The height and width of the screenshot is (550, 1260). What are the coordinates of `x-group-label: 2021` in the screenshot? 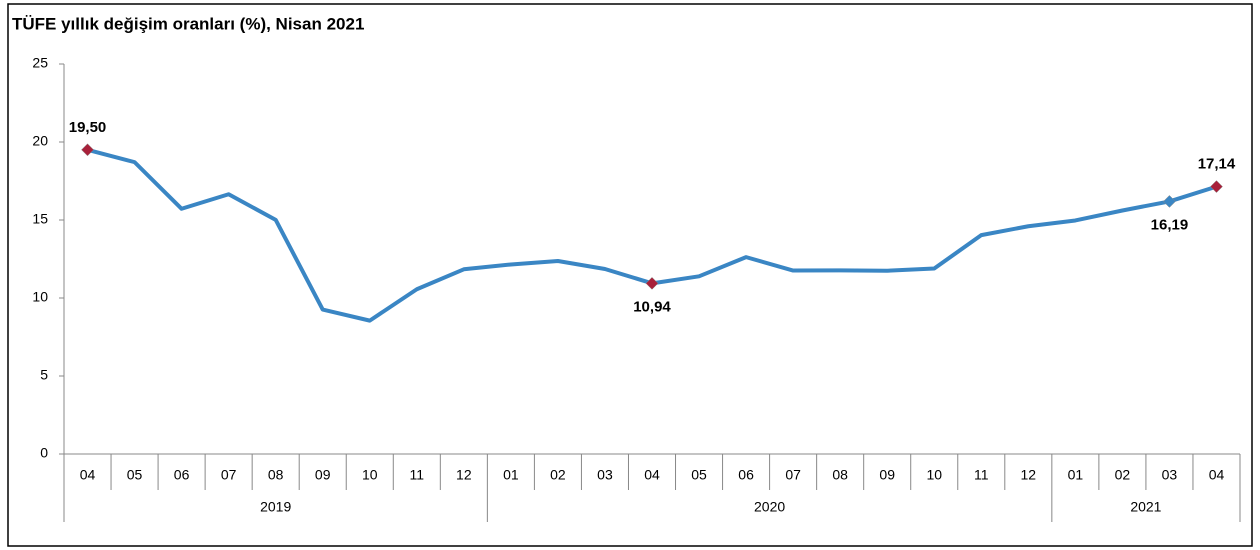 It's located at (1145, 507).